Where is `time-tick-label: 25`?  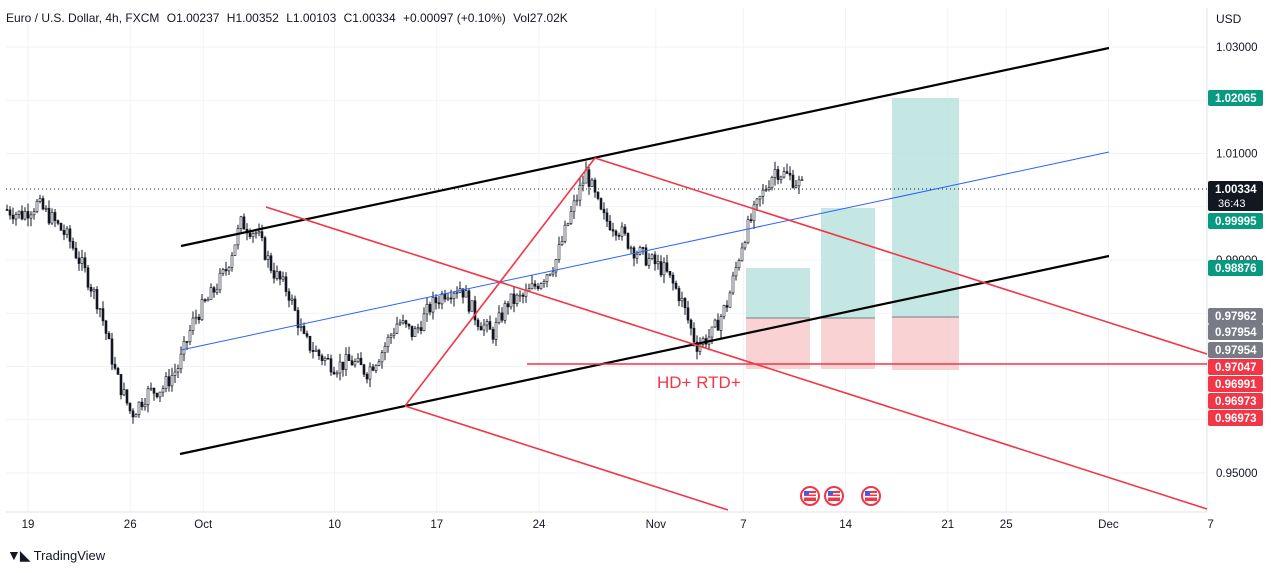
time-tick-label: 25 is located at coordinates (1006, 525).